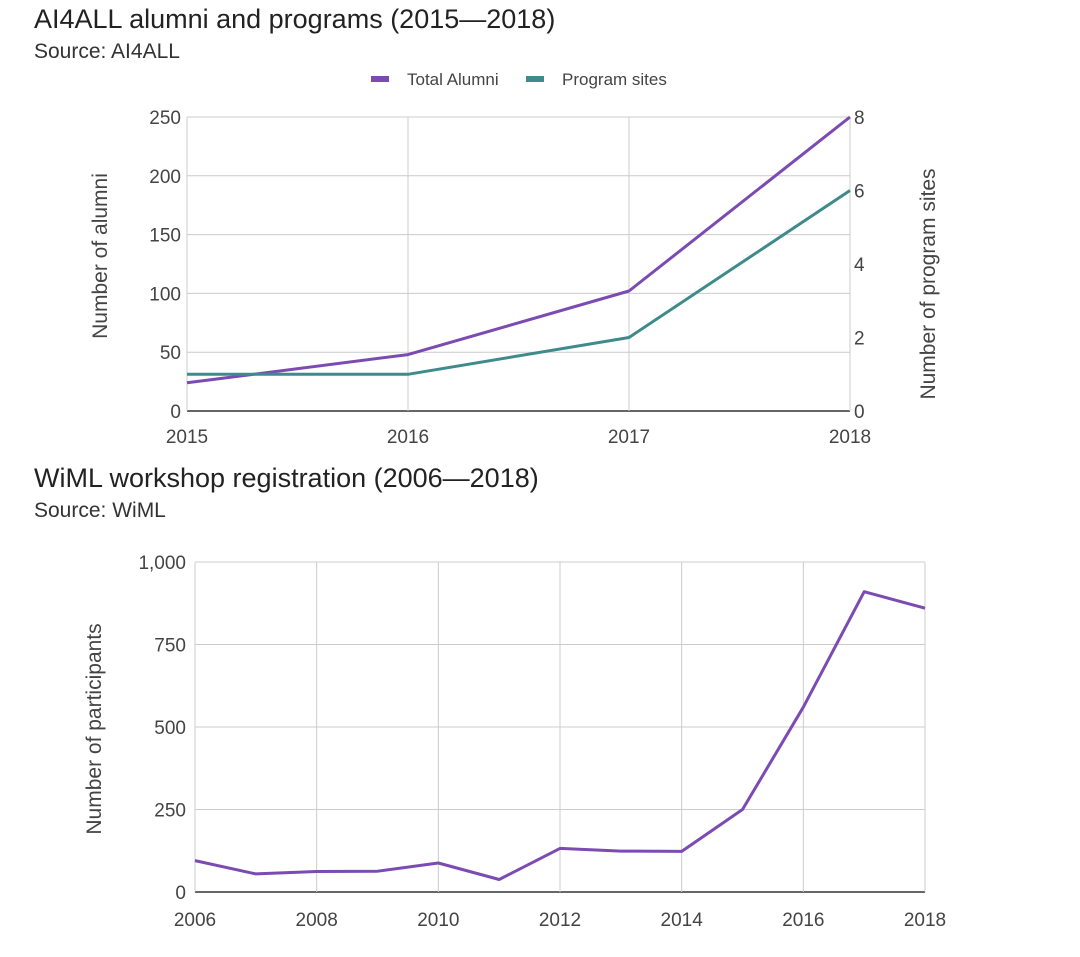 The image size is (1080, 957). Describe the element at coordinates (165, 118) in the screenshot. I see `chart1-y-tick-label: 250` at that location.